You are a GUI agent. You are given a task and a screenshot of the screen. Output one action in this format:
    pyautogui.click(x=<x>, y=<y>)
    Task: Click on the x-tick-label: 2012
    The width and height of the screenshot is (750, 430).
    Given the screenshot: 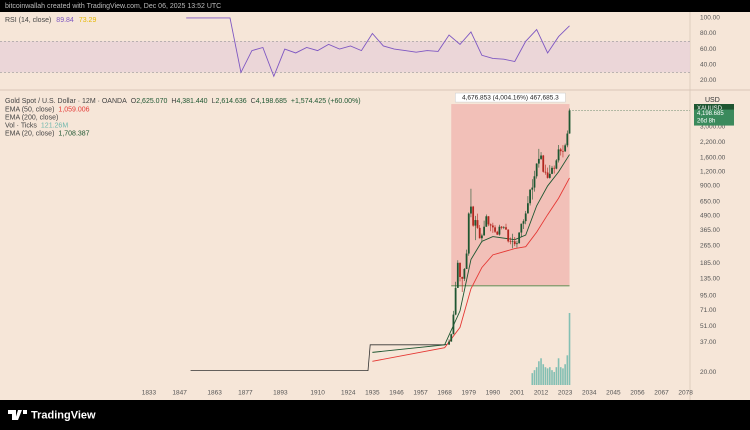 What is the action you would take?
    pyautogui.click(x=541, y=393)
    